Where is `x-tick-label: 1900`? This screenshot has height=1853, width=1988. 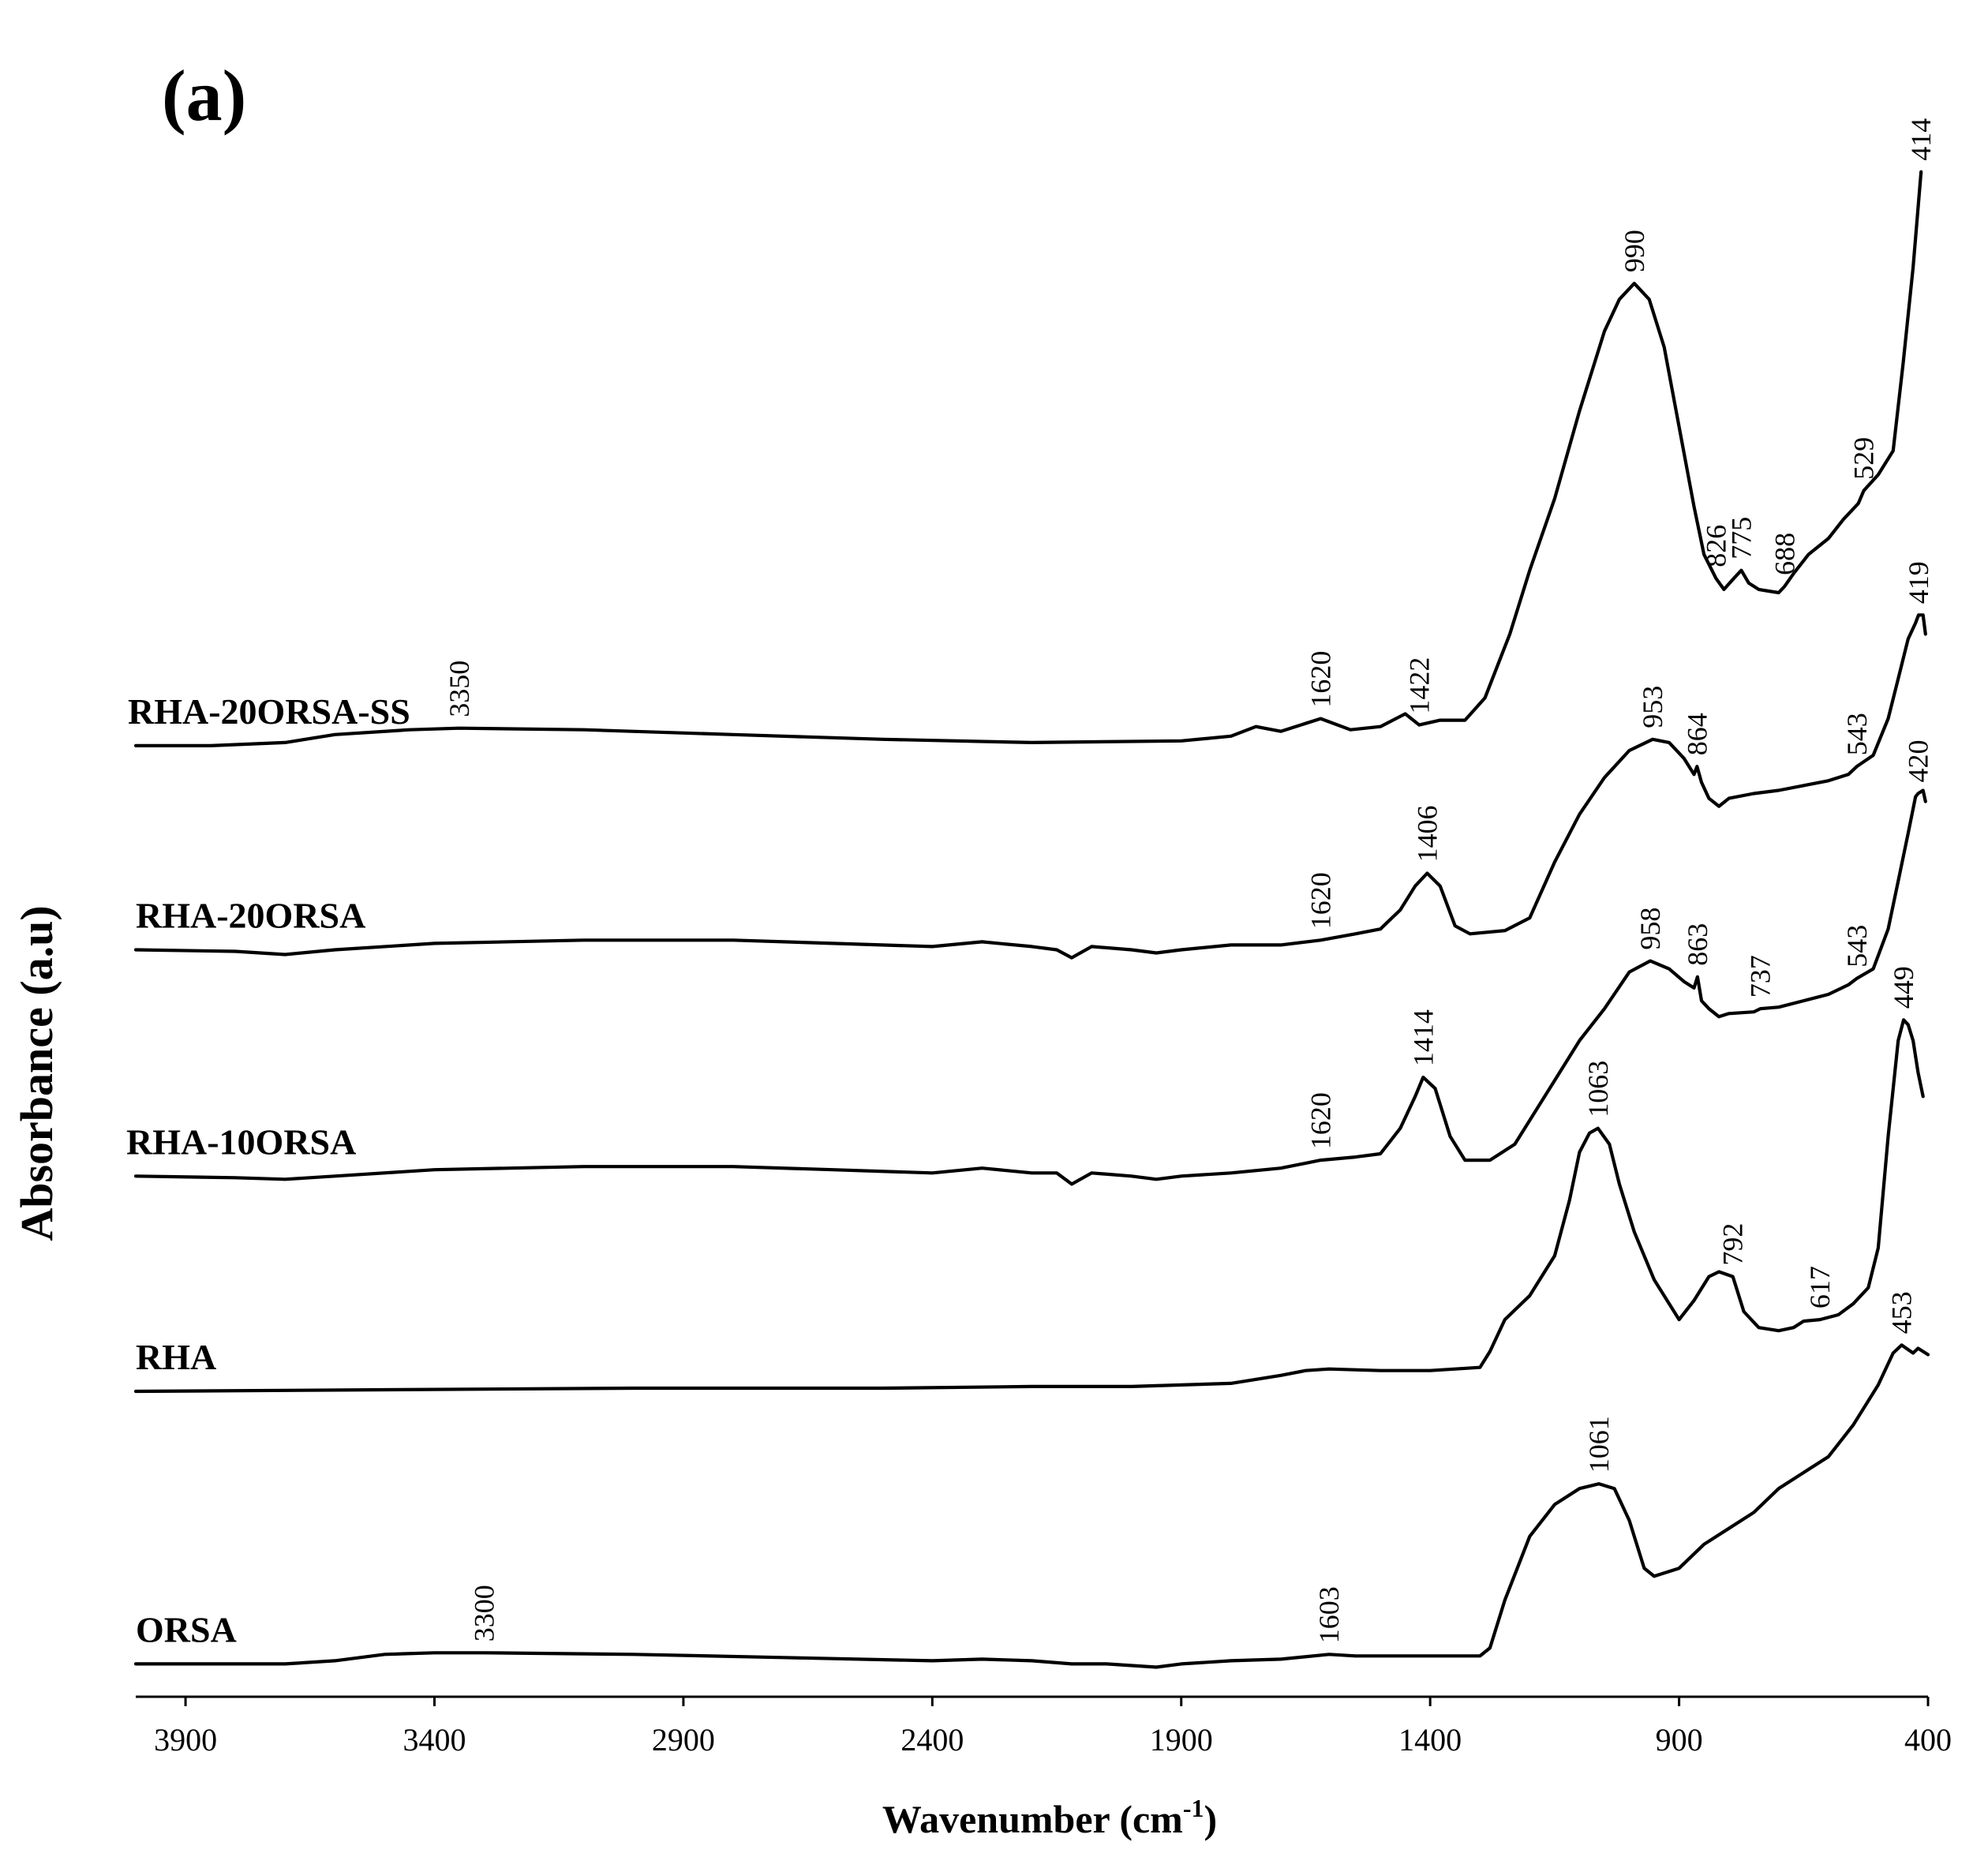 x-tick-label: 1900 is located at coordinates (1181, 1740).